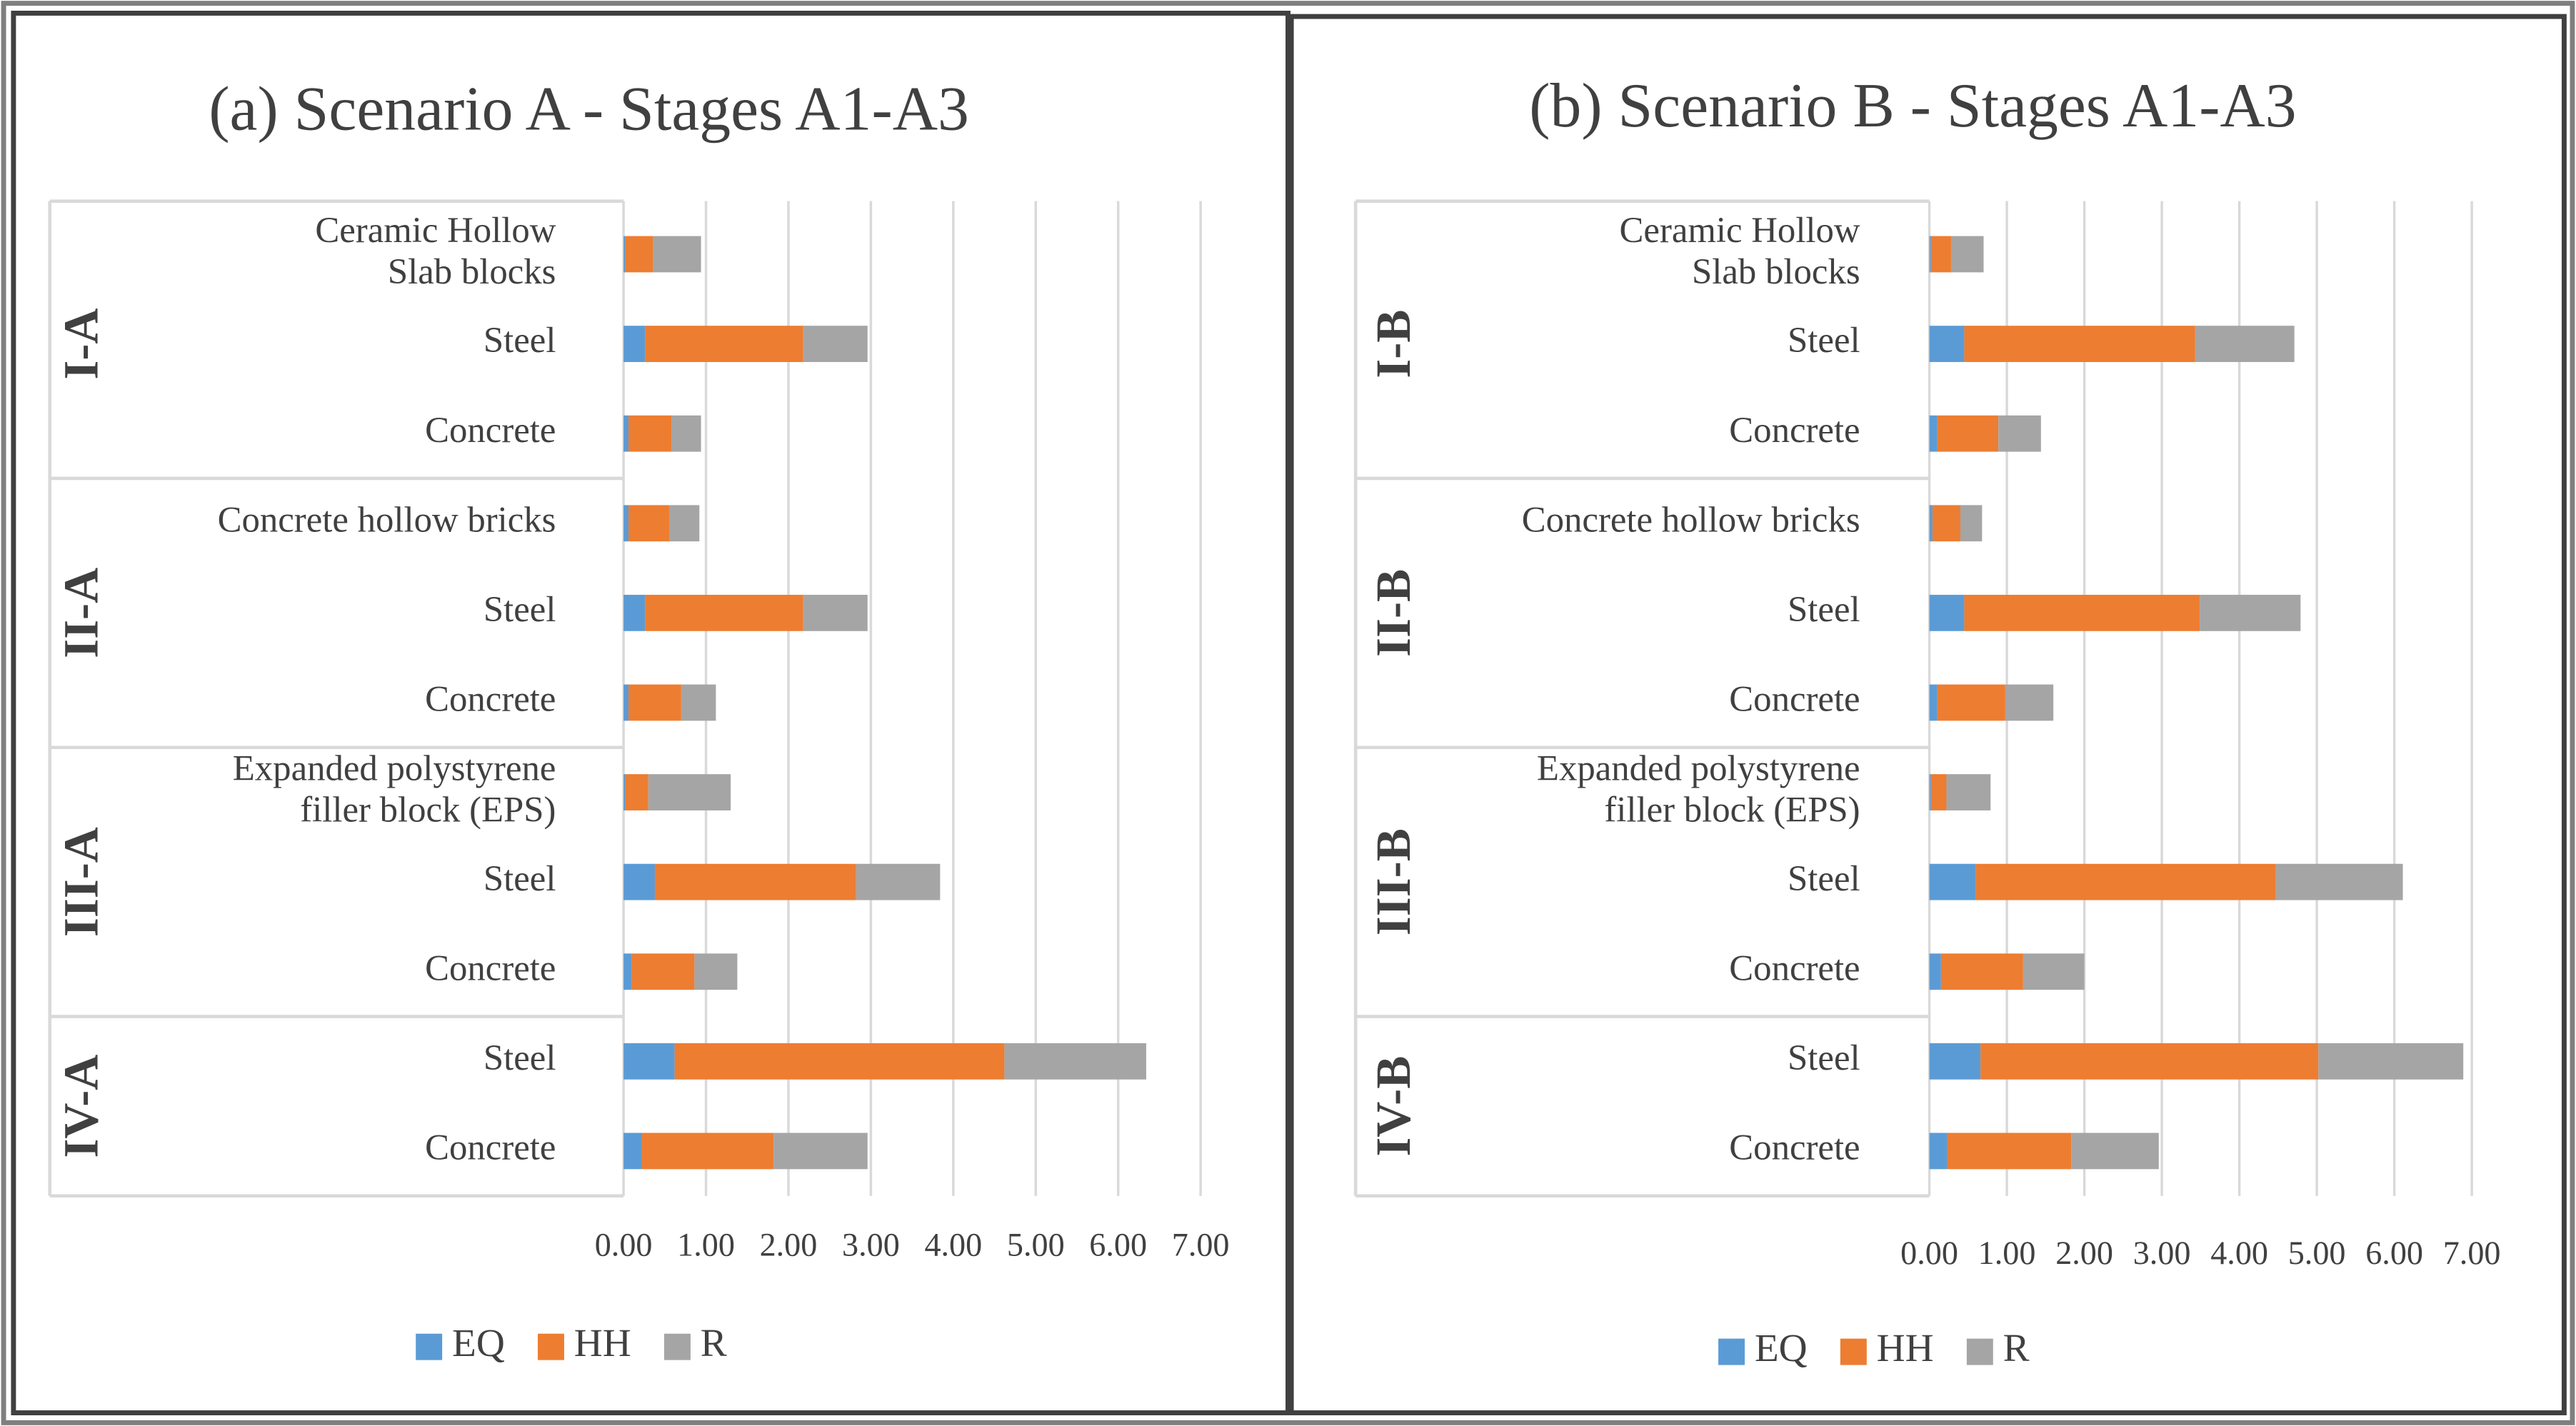  Describe the element at coordinates (589, 109) in the screenshot. I see `chart-title: (a) Scenario A - Stages A1-A3` at that location.